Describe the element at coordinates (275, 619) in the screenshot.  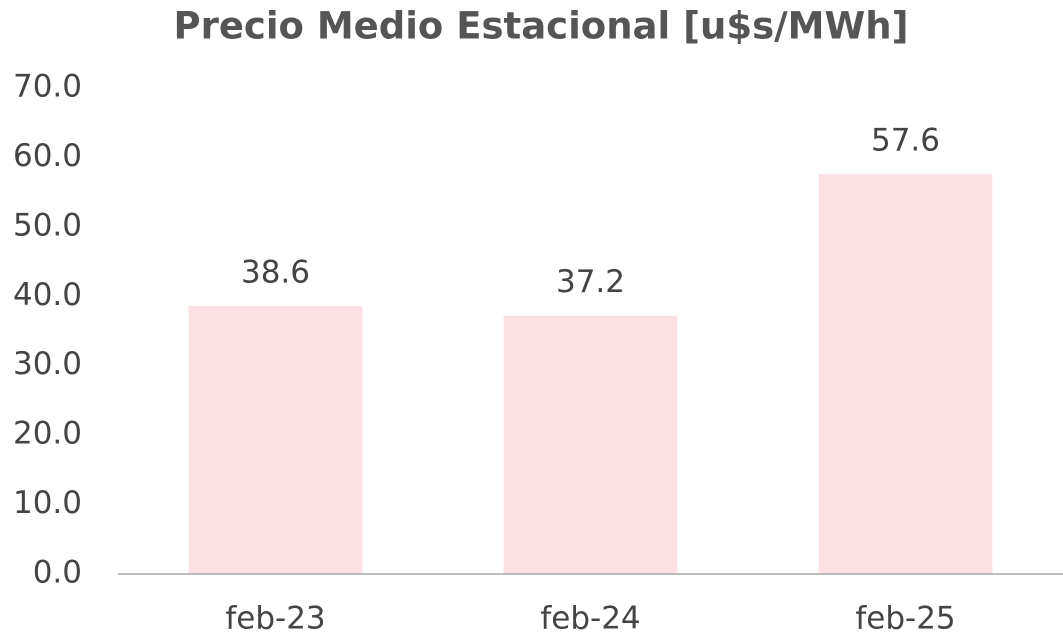
I see `x-tick-label: feb-23` at that location.